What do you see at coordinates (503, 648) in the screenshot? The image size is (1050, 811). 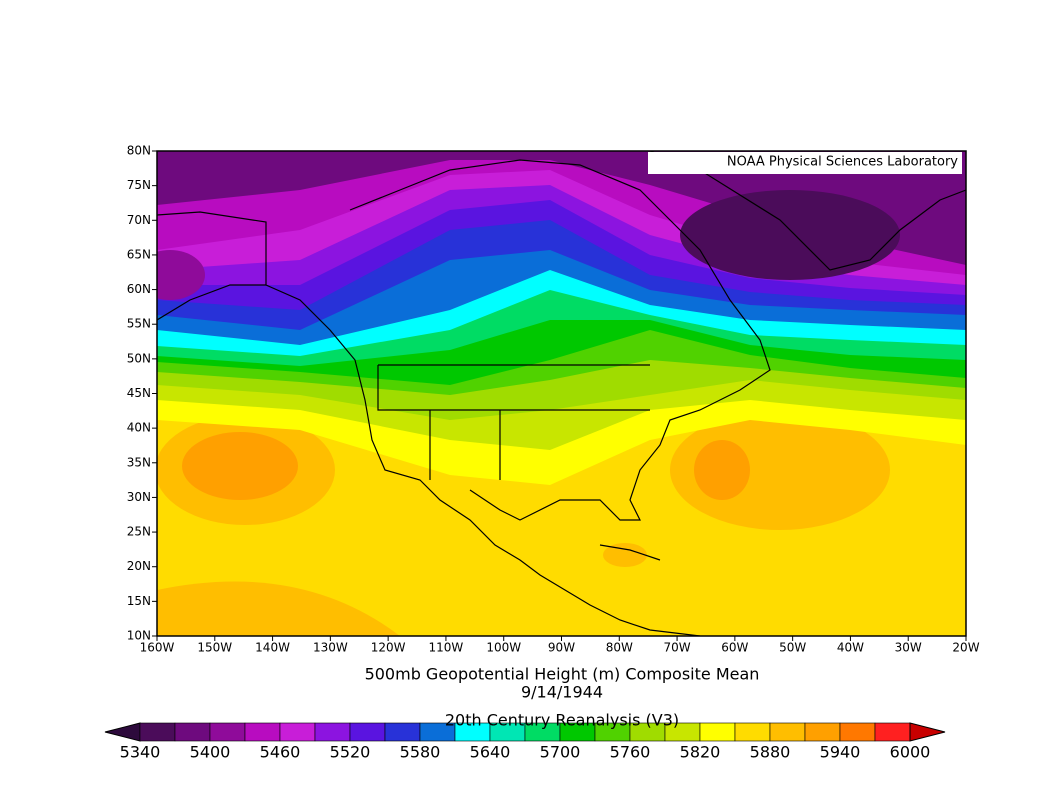 I see `lon-tick-label: 100W` at bounding box center [503, 648].